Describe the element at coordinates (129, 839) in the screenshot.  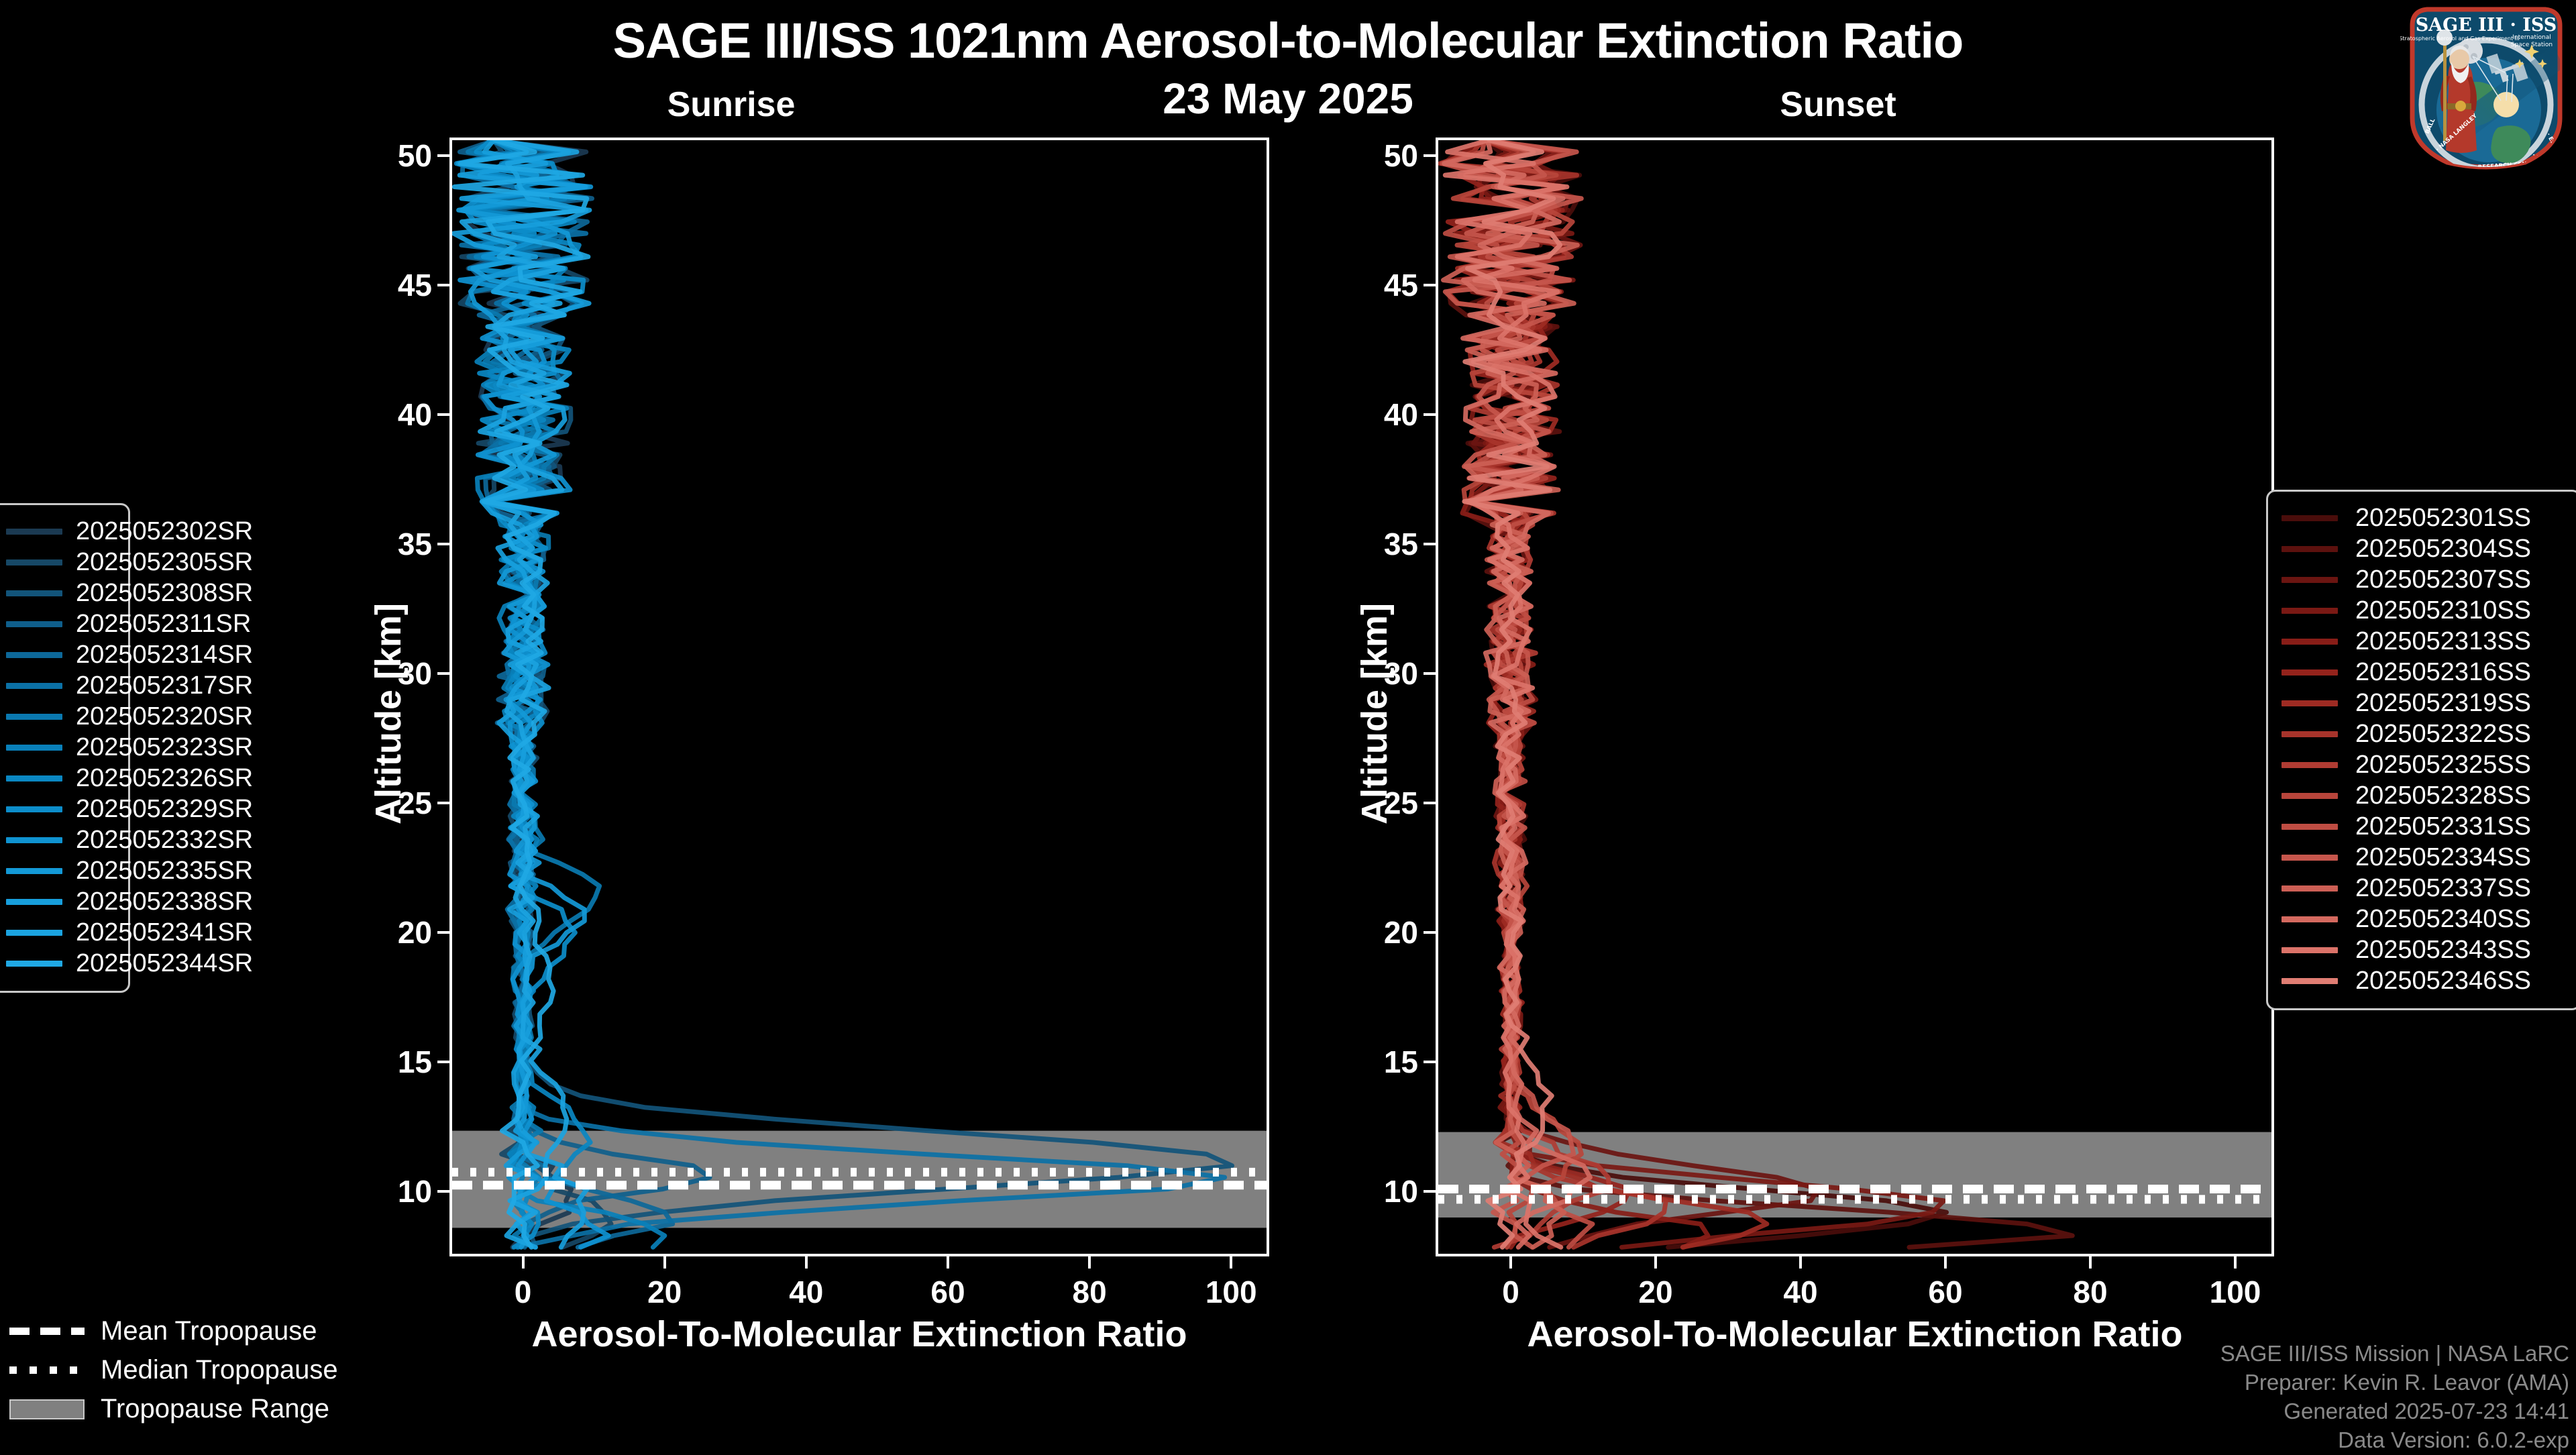
I see `legend-item: 2025052332SR` at that location.